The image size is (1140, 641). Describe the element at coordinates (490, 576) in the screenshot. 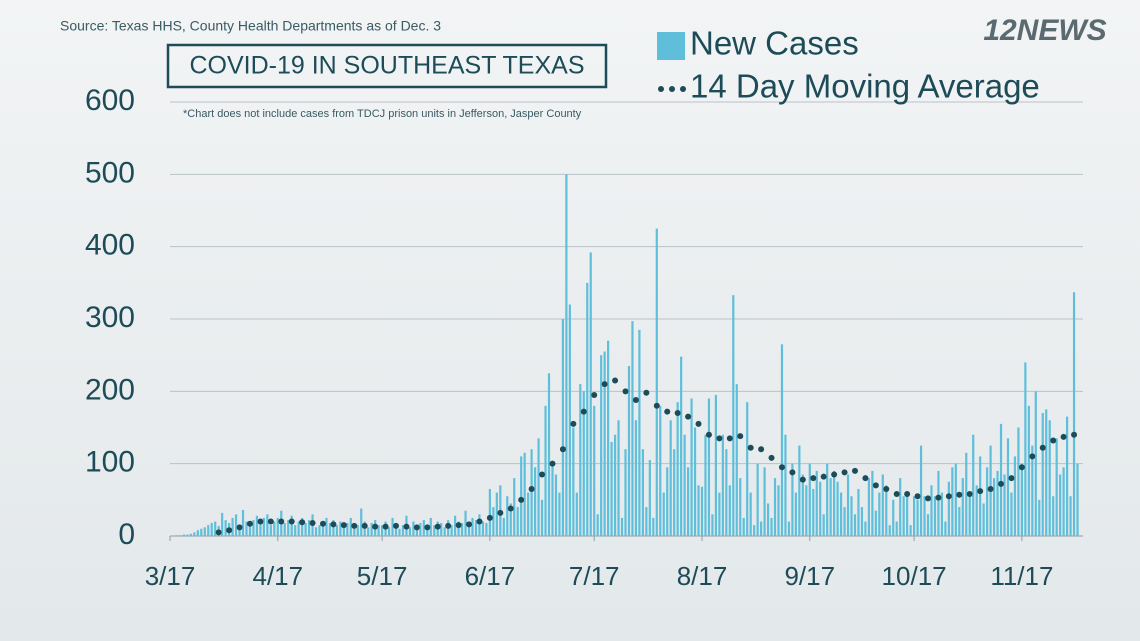

I see `x-tick-label: 6/17` at that location.